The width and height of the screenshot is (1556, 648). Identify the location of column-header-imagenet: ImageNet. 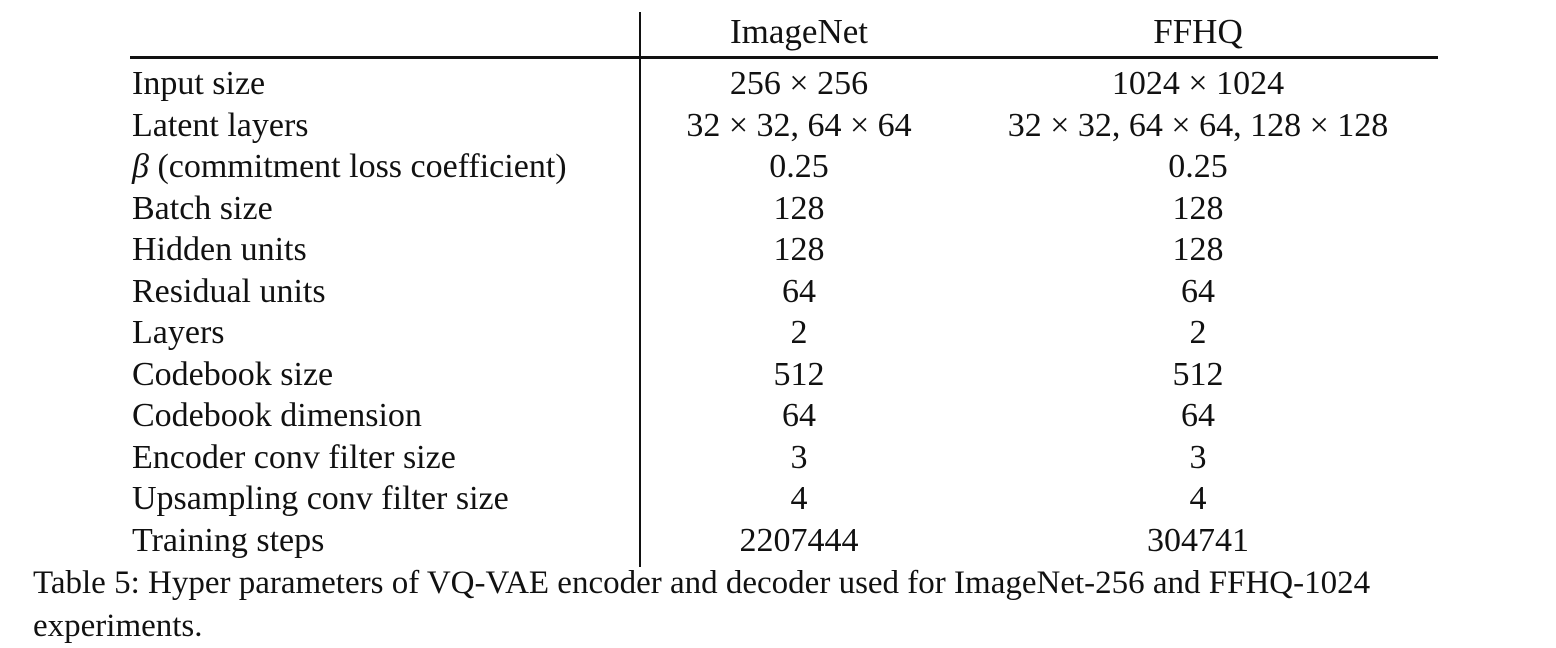
(799, 31).